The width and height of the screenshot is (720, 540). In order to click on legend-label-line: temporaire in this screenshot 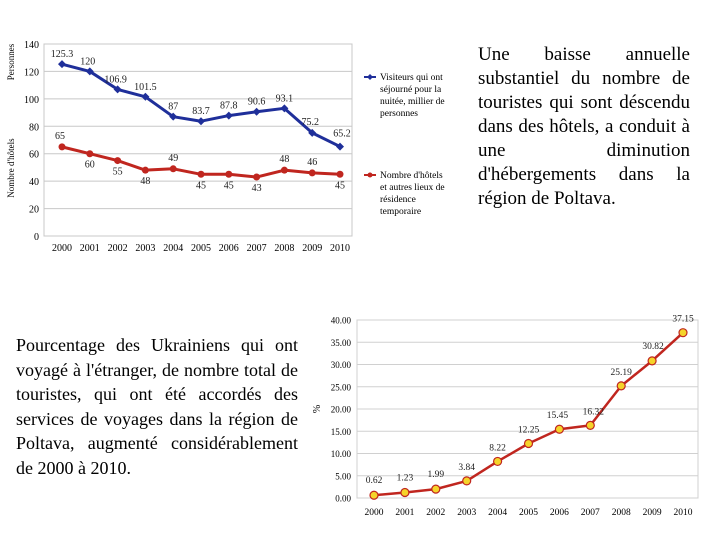, I will do `click(400, 212)`.